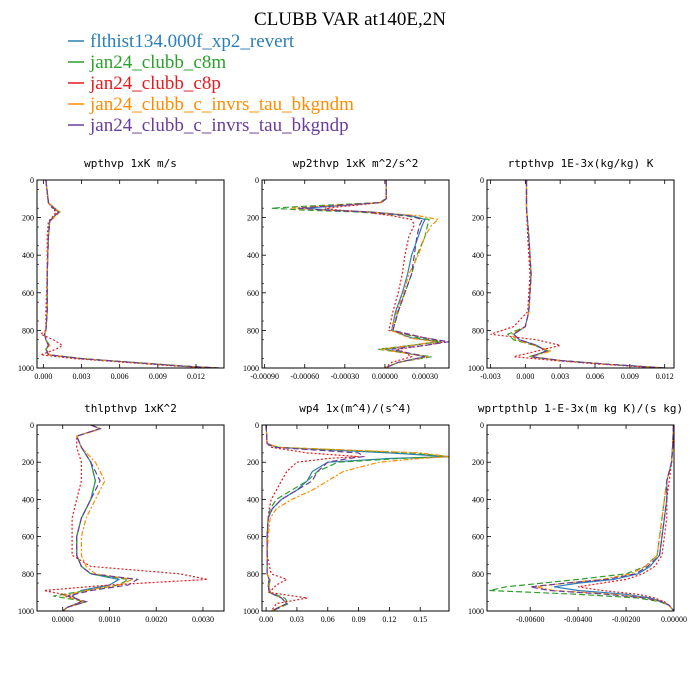 The width and height of the screenshot is (700, 700). I want to click on x-tick-label: 0.012, so click(665, 376).